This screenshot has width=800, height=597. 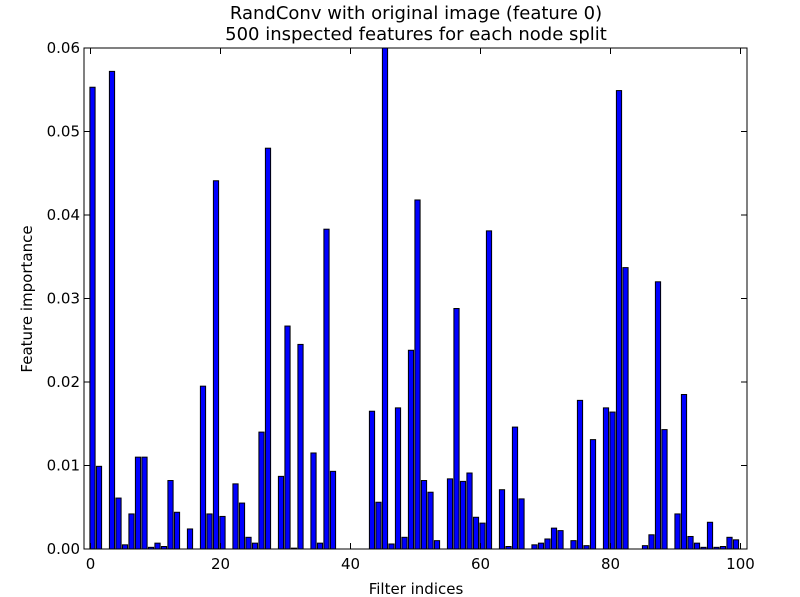 I want to click on x-tick-label: 0, so click(x=91, y=564).